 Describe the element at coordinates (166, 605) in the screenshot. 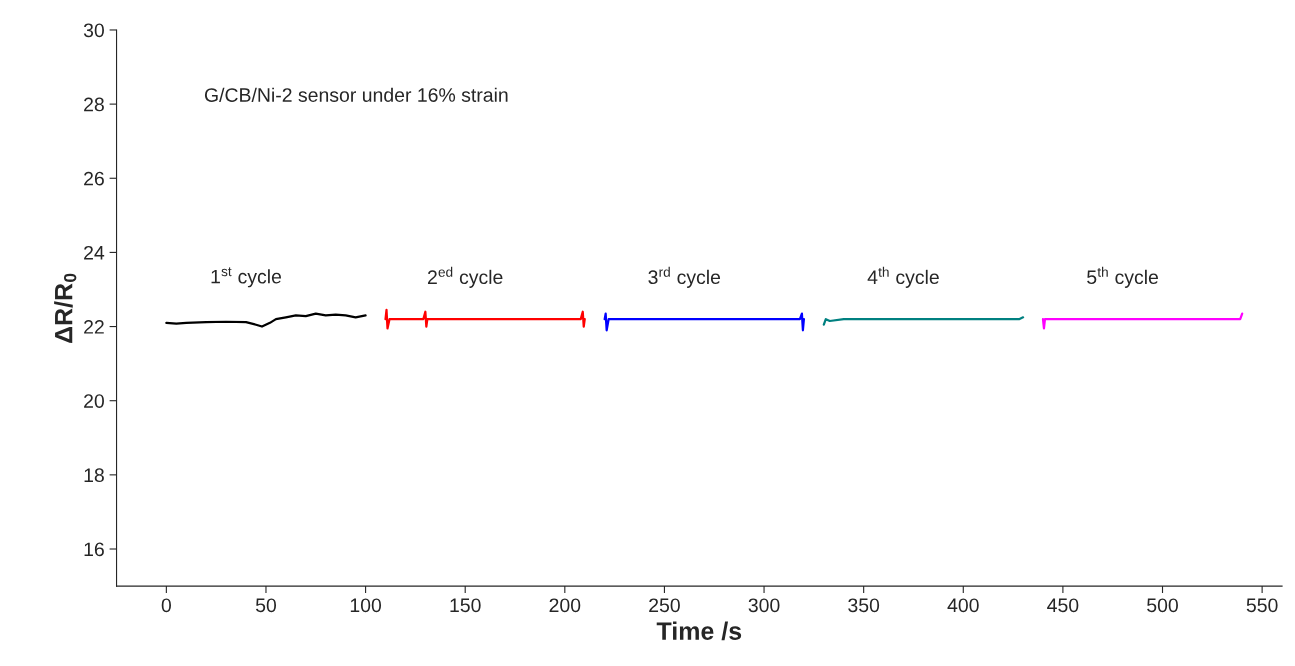

I see `x-tick-label: 0` at that location.